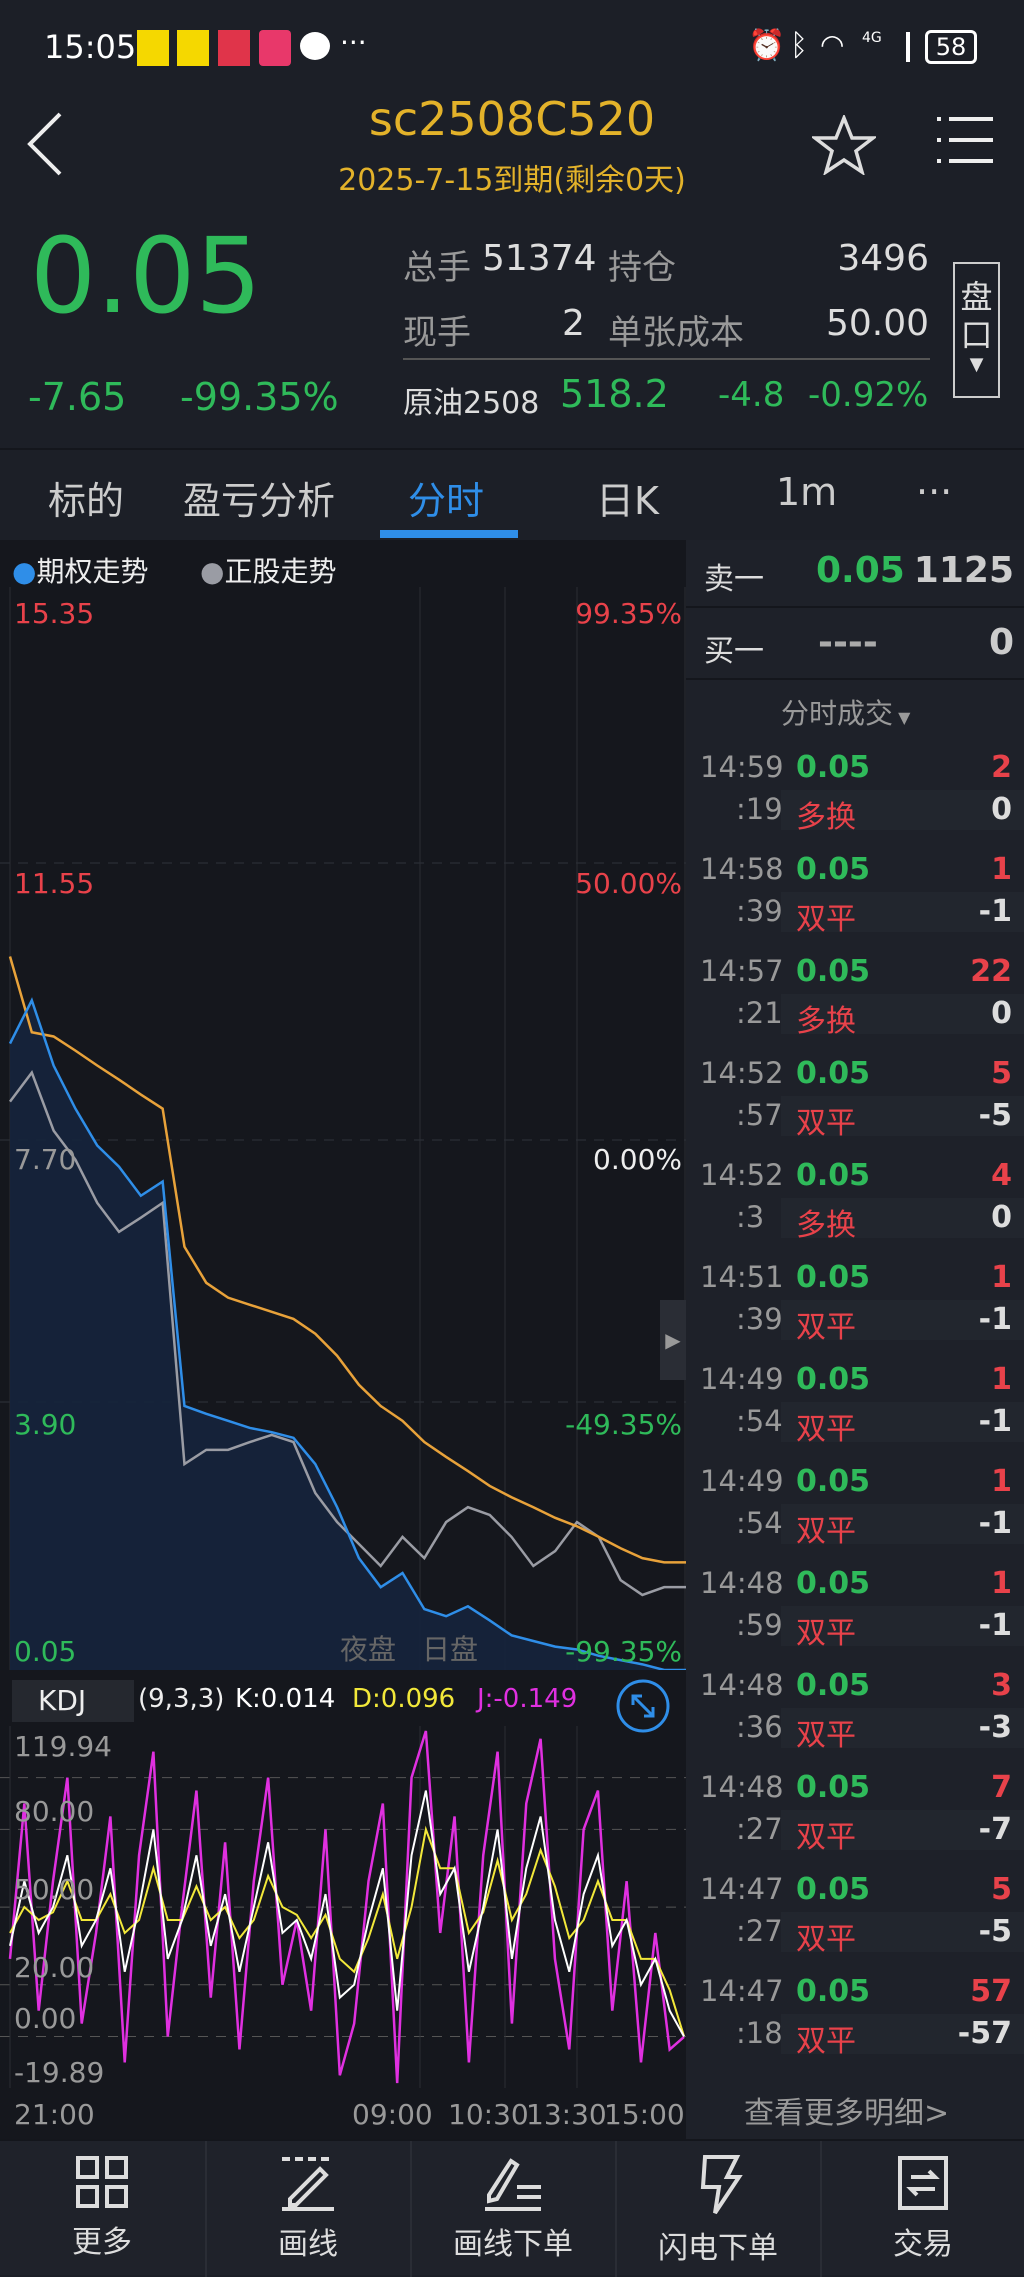 Image resolution: width=1024 pixels, height=2277 pixels. Describe the element at coordinates (628, 613) in the screenshot. I see `y-right-tick: 99.35%` at that location.